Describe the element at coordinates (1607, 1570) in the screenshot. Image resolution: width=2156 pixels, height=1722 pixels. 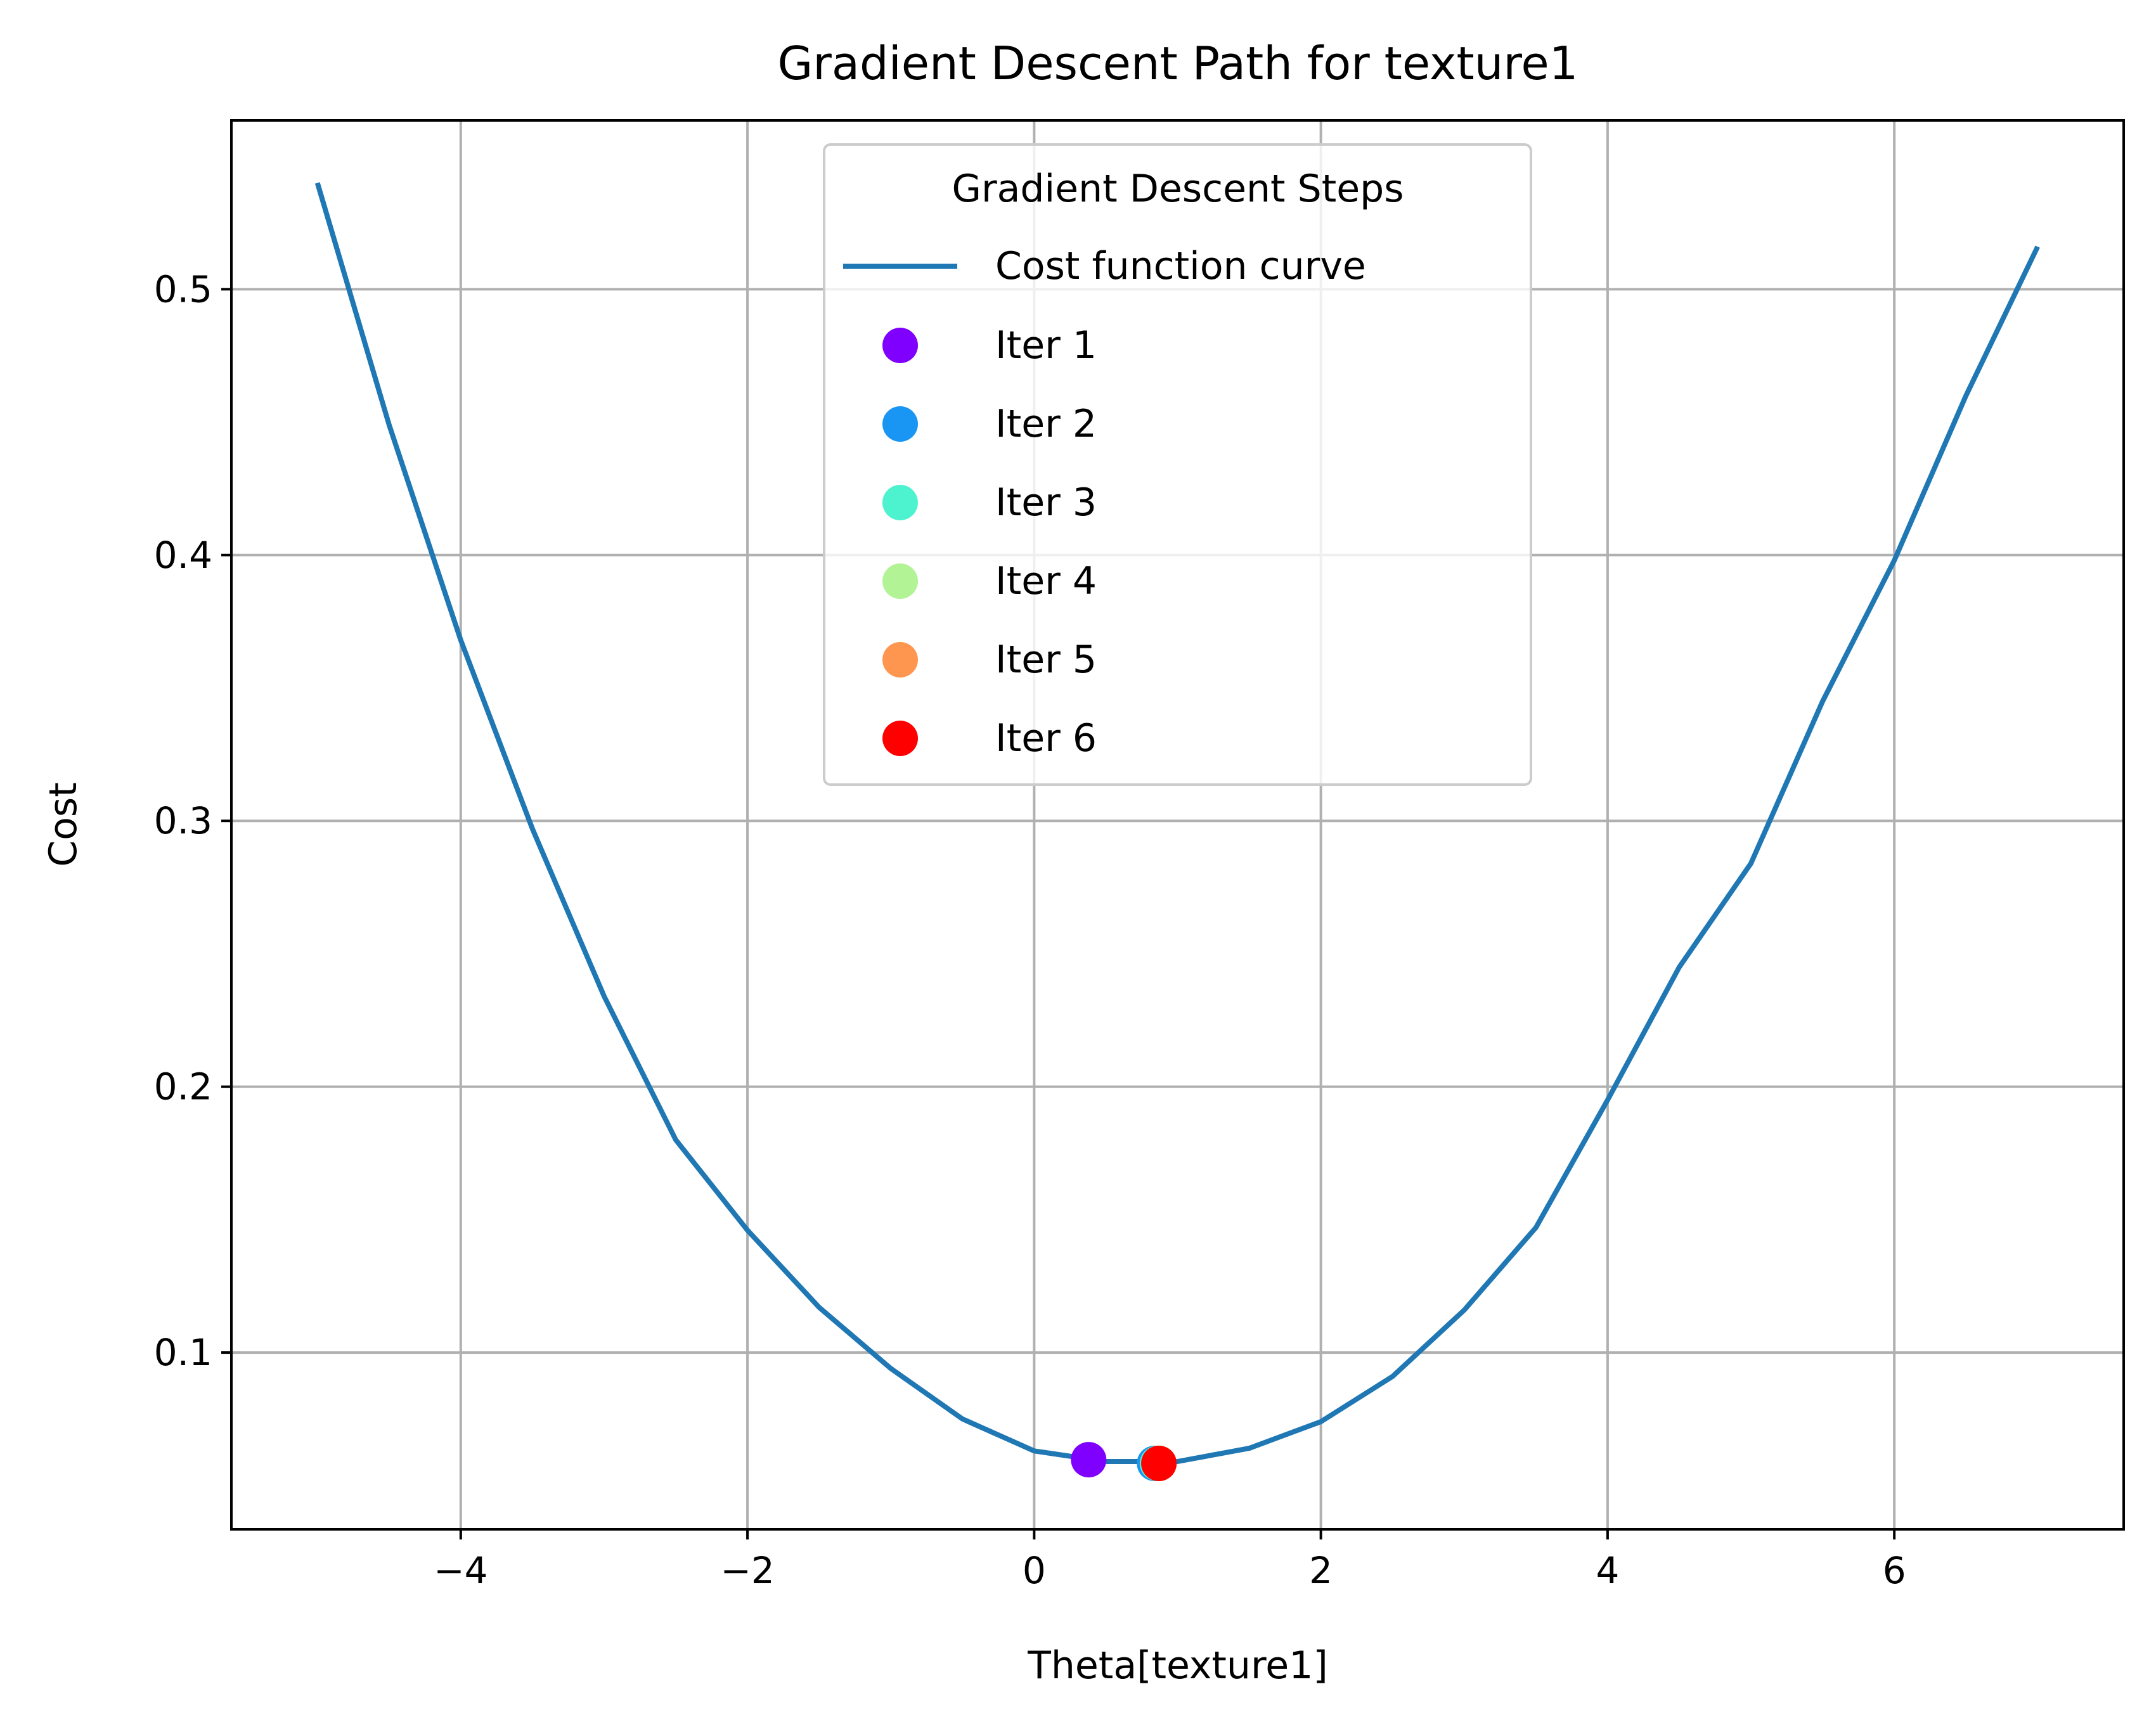
I see `x-tick-label: 4` at that location.